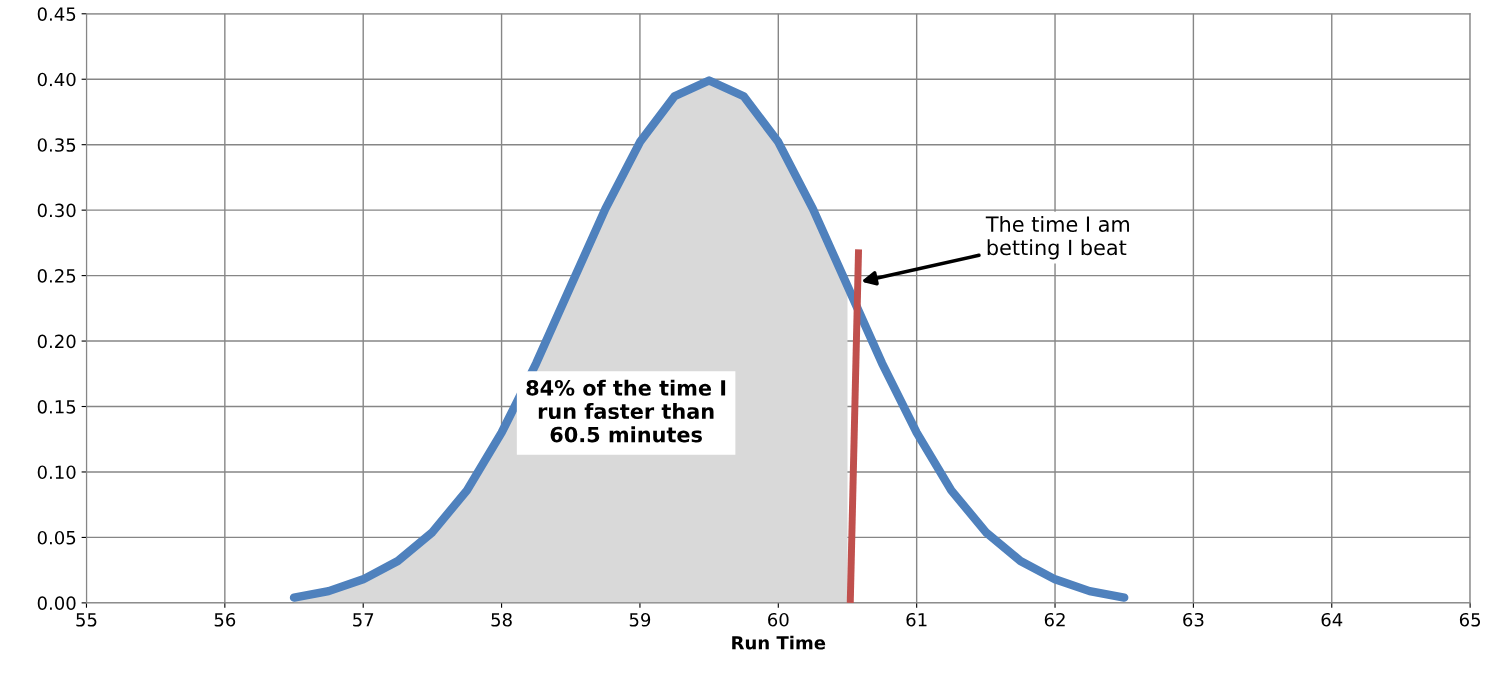 This screenshot has height=689, width=1491. What do you see at coordinates (916, 619) in the screenshot?
I see `x-tick-label: 61` at bounding box center [916, 619].